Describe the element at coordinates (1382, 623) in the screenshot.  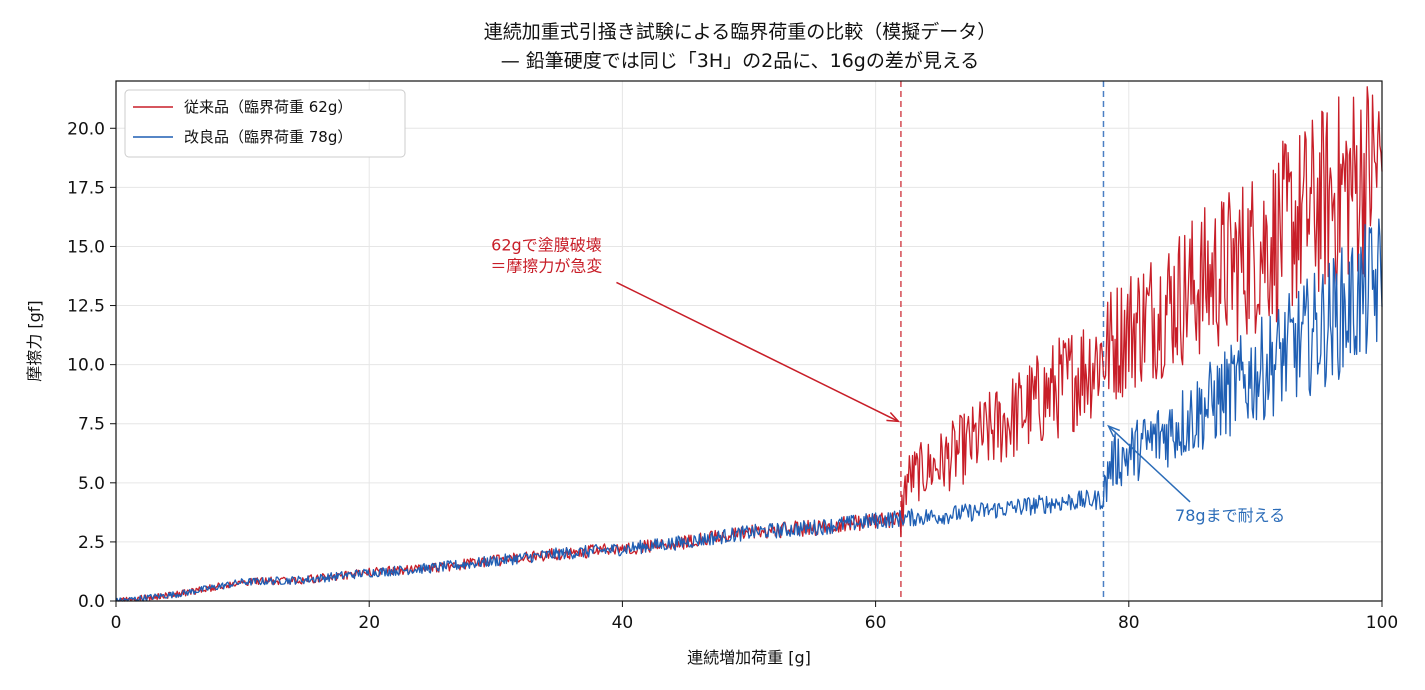
I see `x-tick-label: 100` at that location.